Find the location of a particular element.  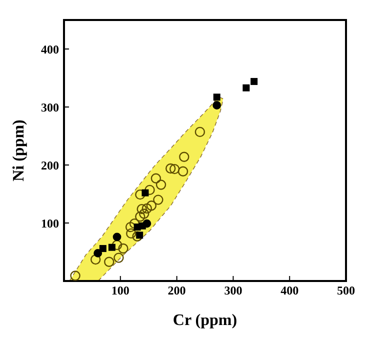

y-tick-label: 100 is located at coordinates (50, 223).